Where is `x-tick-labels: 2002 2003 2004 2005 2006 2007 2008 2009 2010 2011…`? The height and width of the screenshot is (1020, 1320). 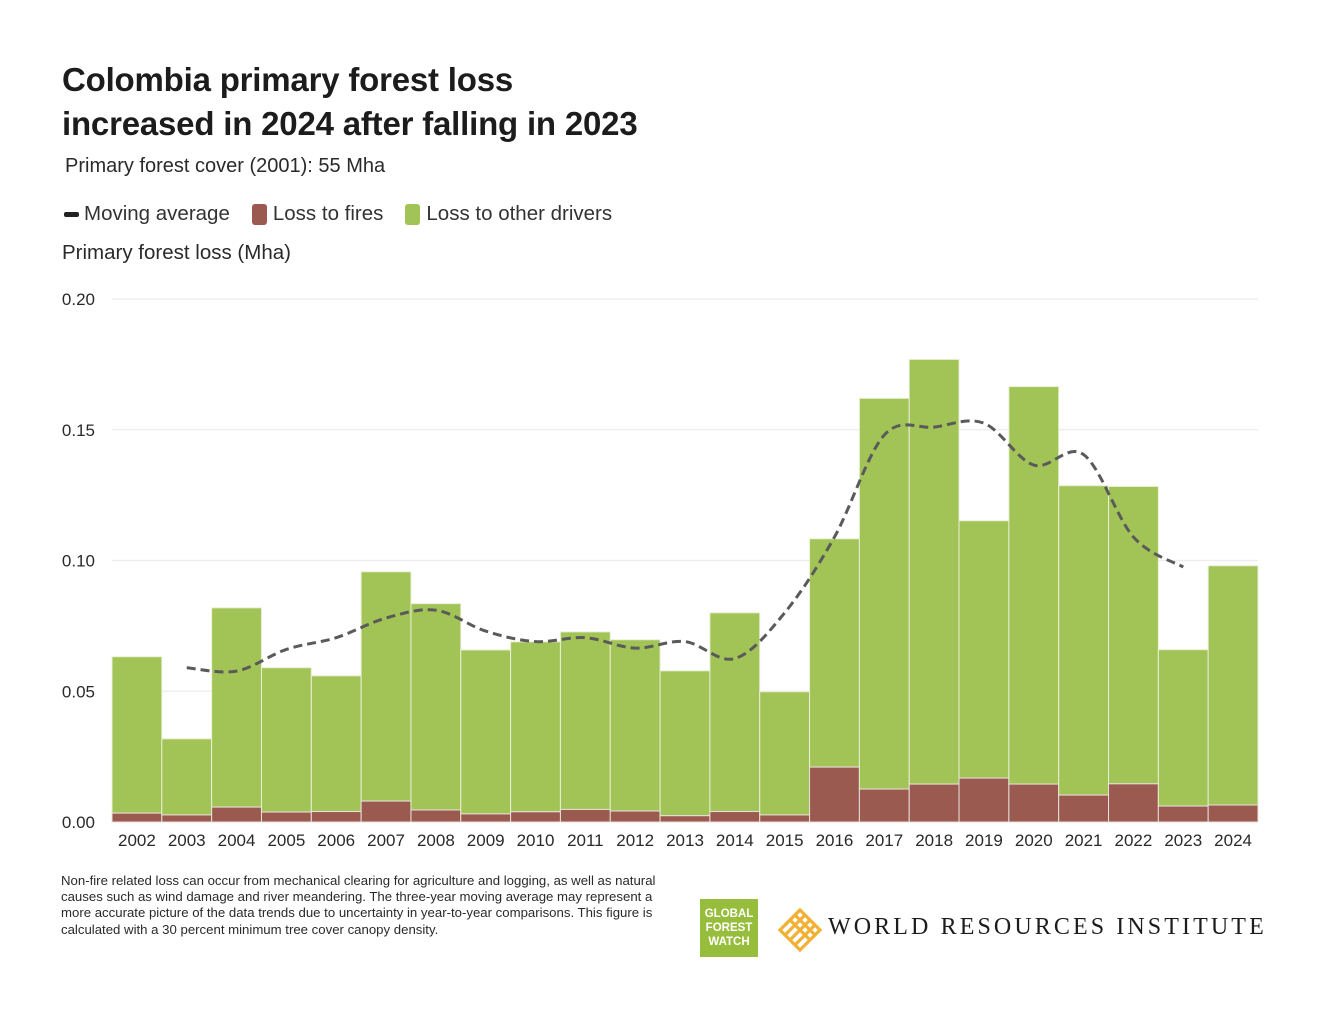
x-tick-labels: 2002 2003 2004 2005 2006 2007 2008 2009 2010 2011… is located at coordinates (685, 840).